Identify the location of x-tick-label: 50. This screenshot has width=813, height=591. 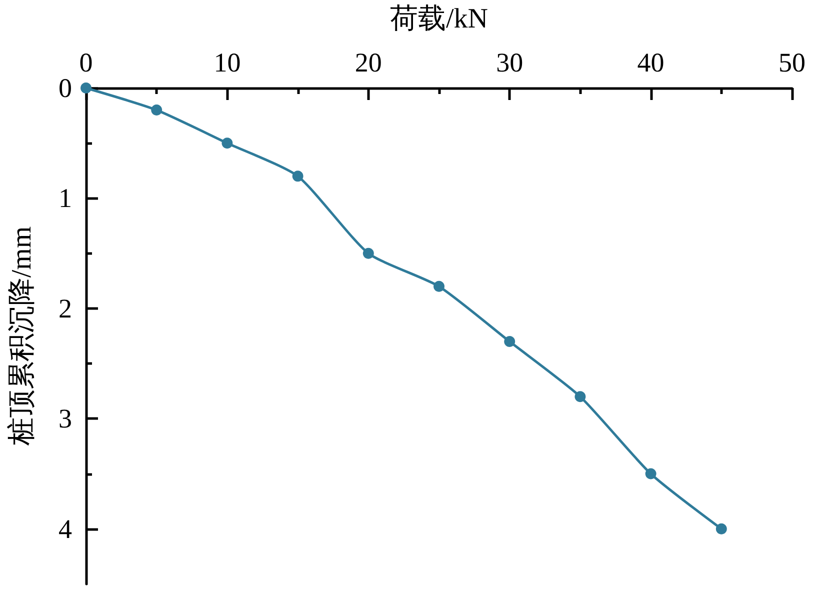
(792, 63).